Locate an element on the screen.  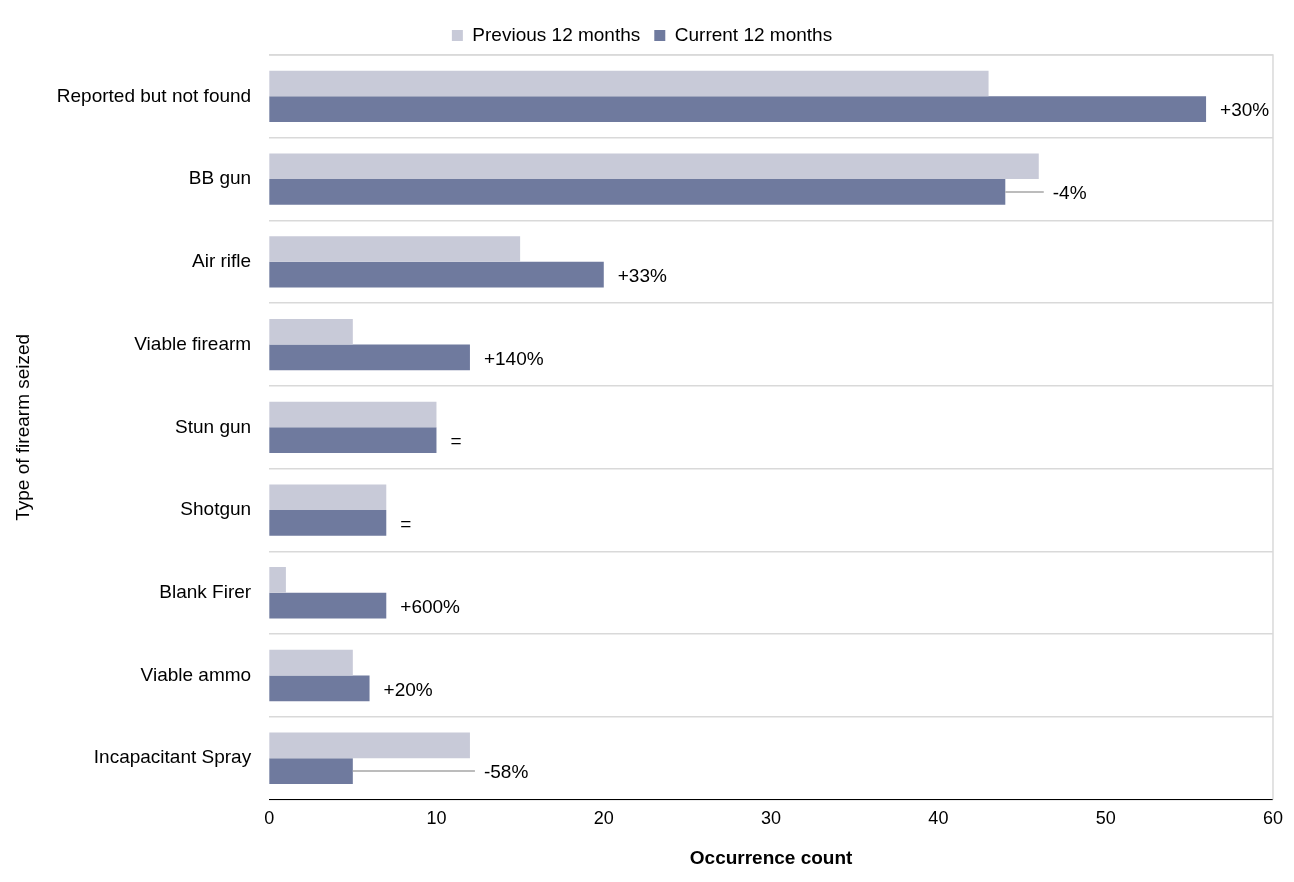
x-tick-label: 20 is located at coordinates (603, 818).